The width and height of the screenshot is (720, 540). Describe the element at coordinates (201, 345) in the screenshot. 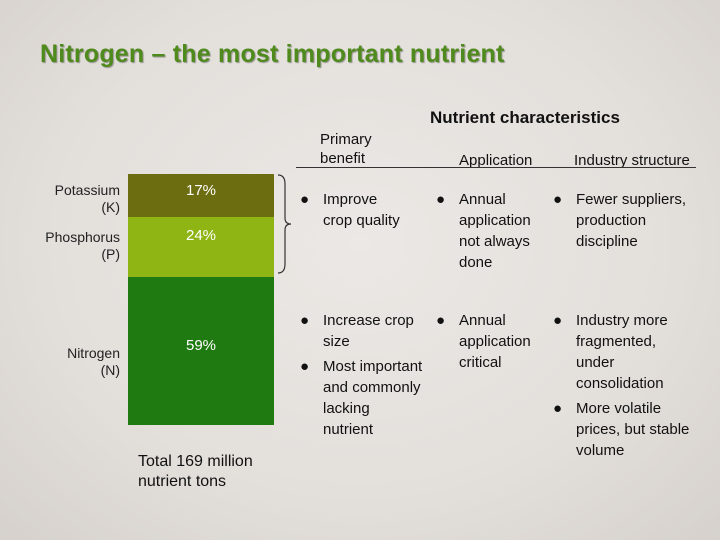

I see `bar-segment-percent: 59%` at that location.